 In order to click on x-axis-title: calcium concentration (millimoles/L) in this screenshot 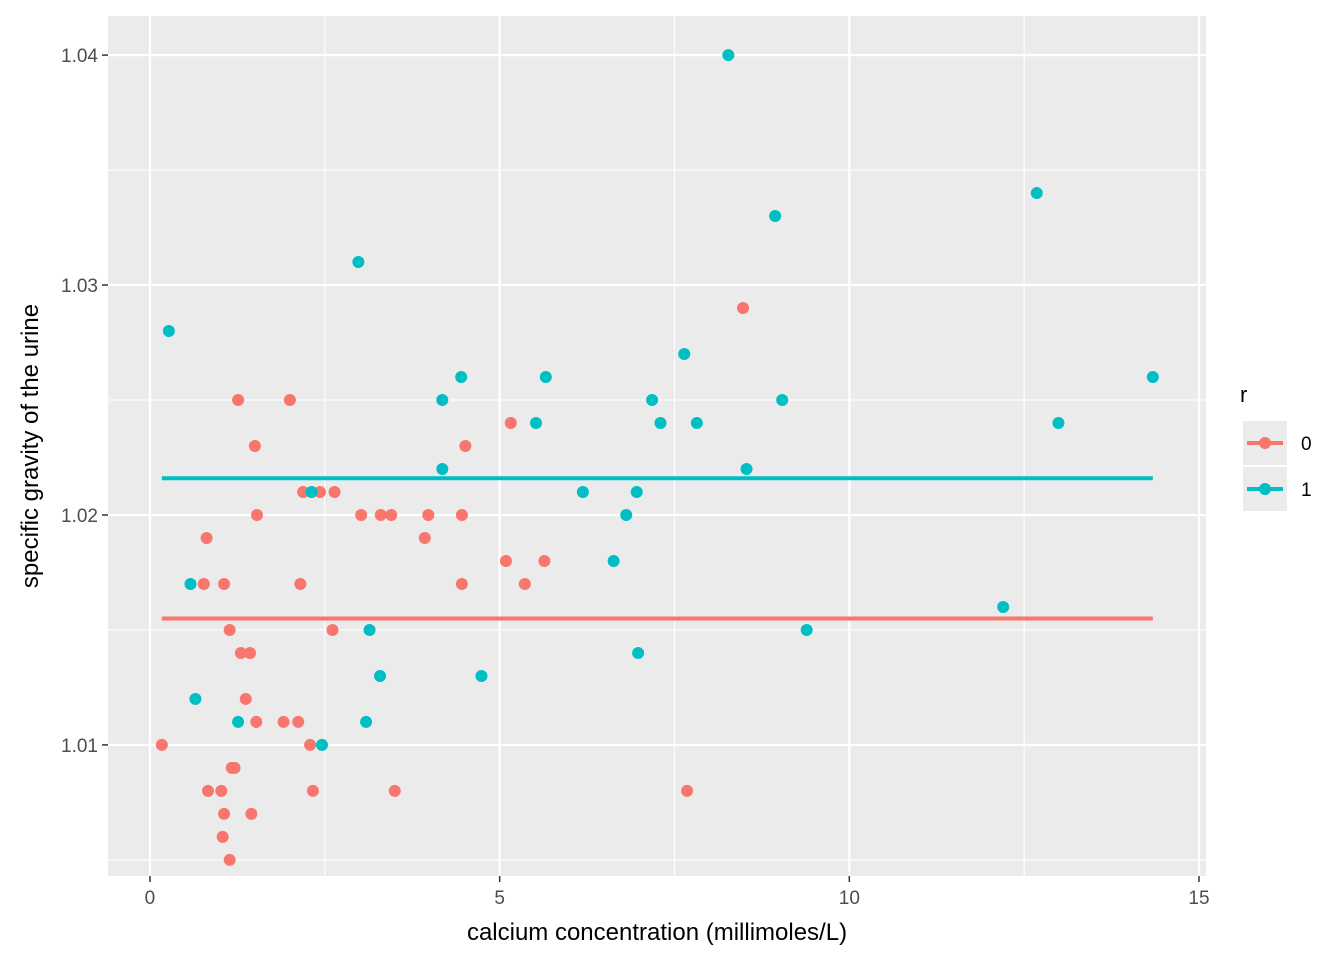, I will do `click(657, 932)`.